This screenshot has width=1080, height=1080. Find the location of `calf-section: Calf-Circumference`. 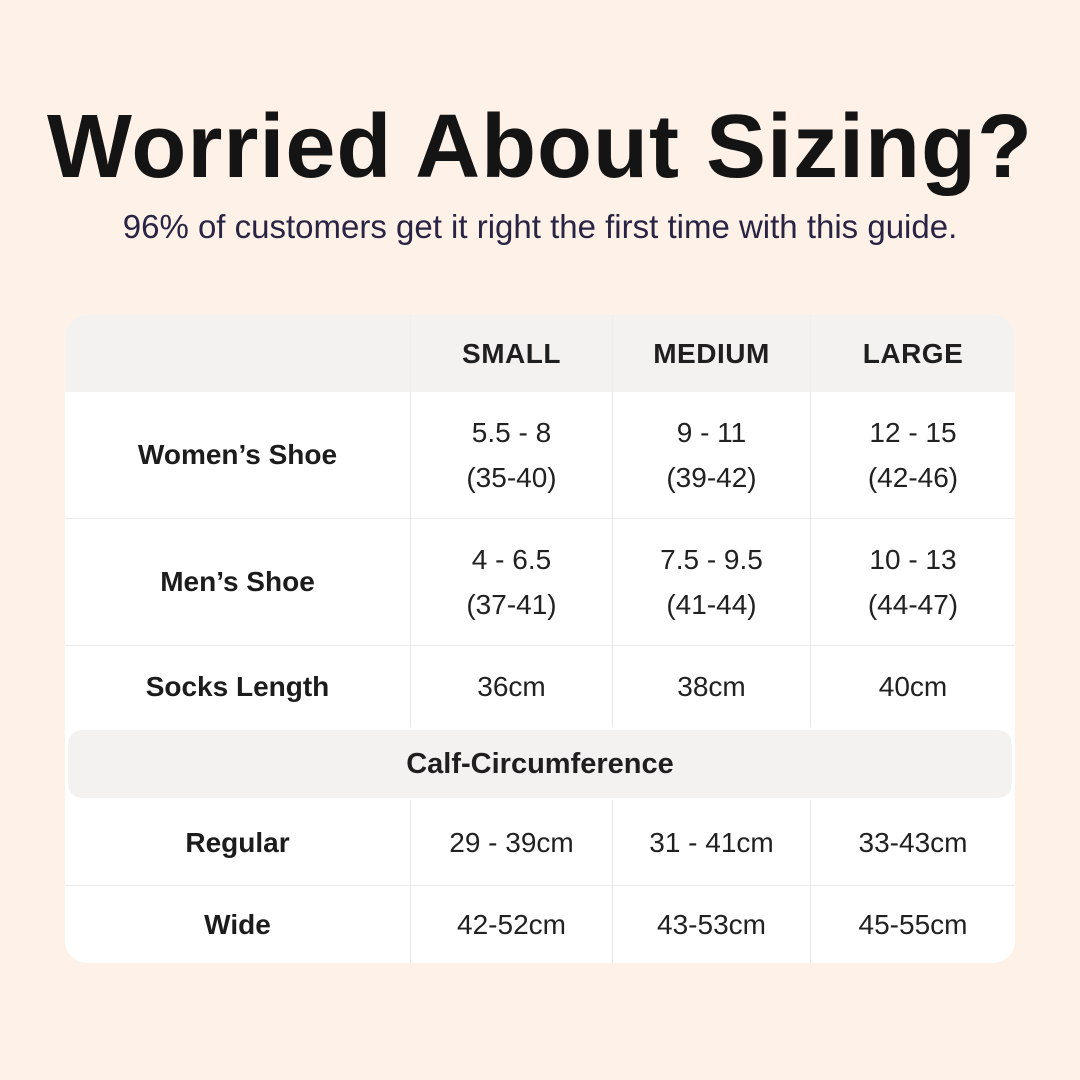

calf-section: Calf-Circumference is located at coordinates (540, 763).